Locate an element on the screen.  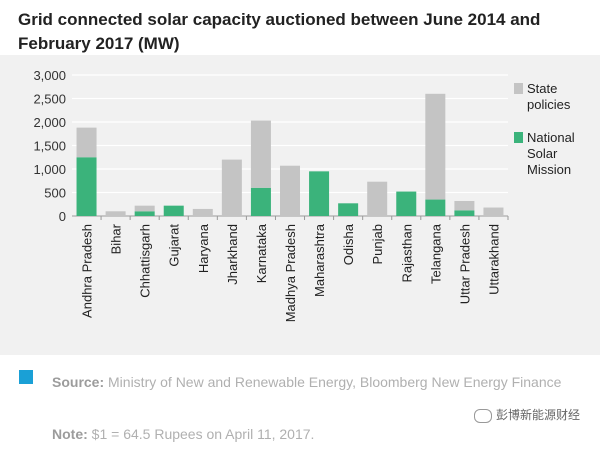
x-category-label: Telangana is located at coordinates (435, 253).